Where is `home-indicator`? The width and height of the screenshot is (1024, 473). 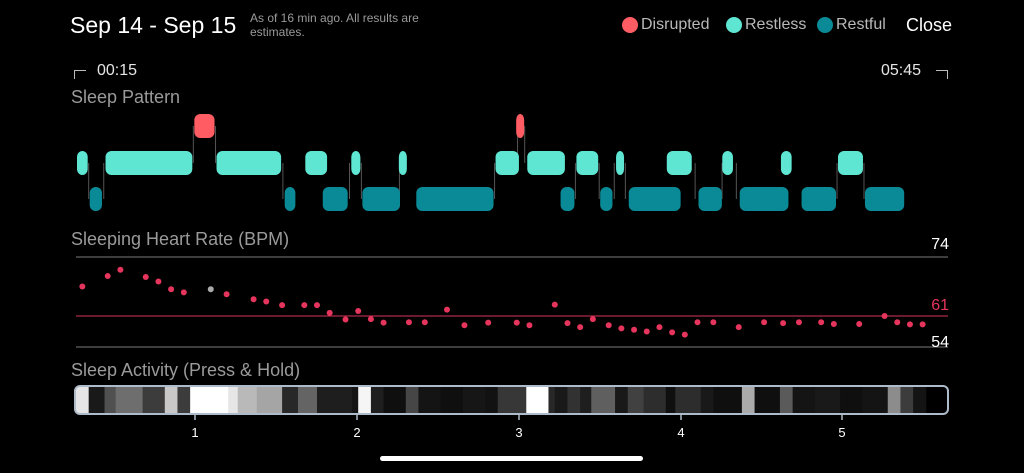 home-indicator is located at coordinates (511, 458).